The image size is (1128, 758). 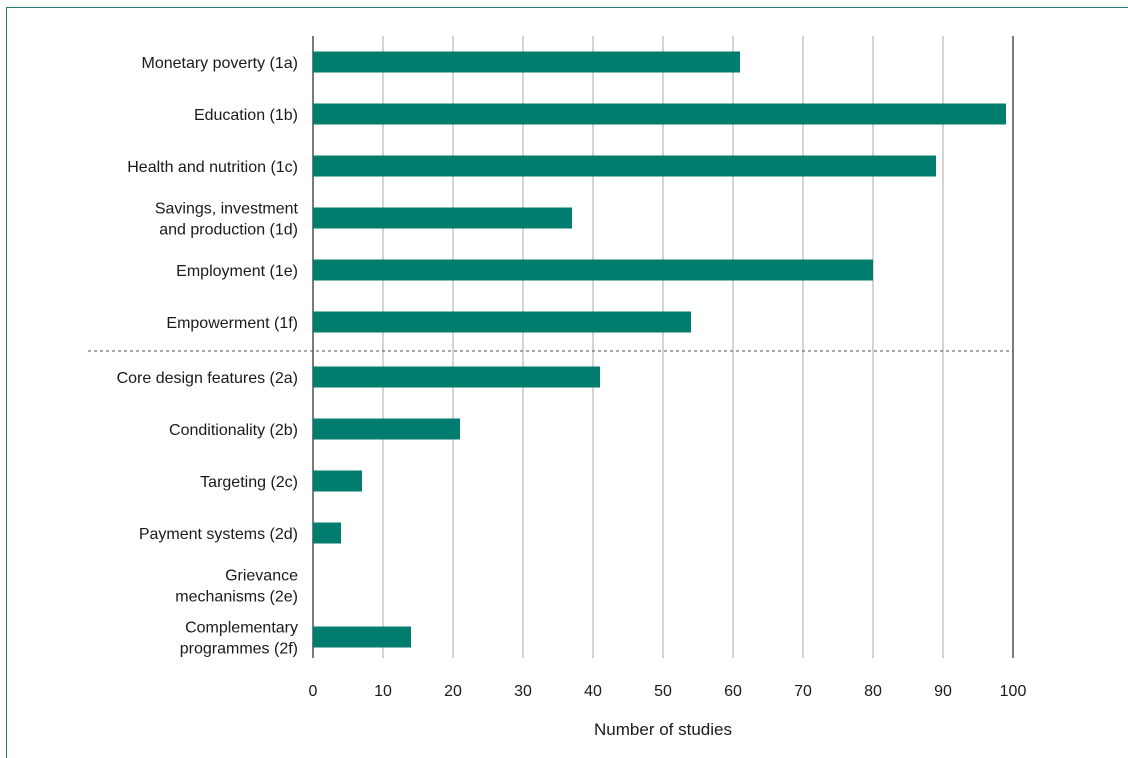 I want to click on category-label: Monetary poverty (1a), so click(x=219, y=63).